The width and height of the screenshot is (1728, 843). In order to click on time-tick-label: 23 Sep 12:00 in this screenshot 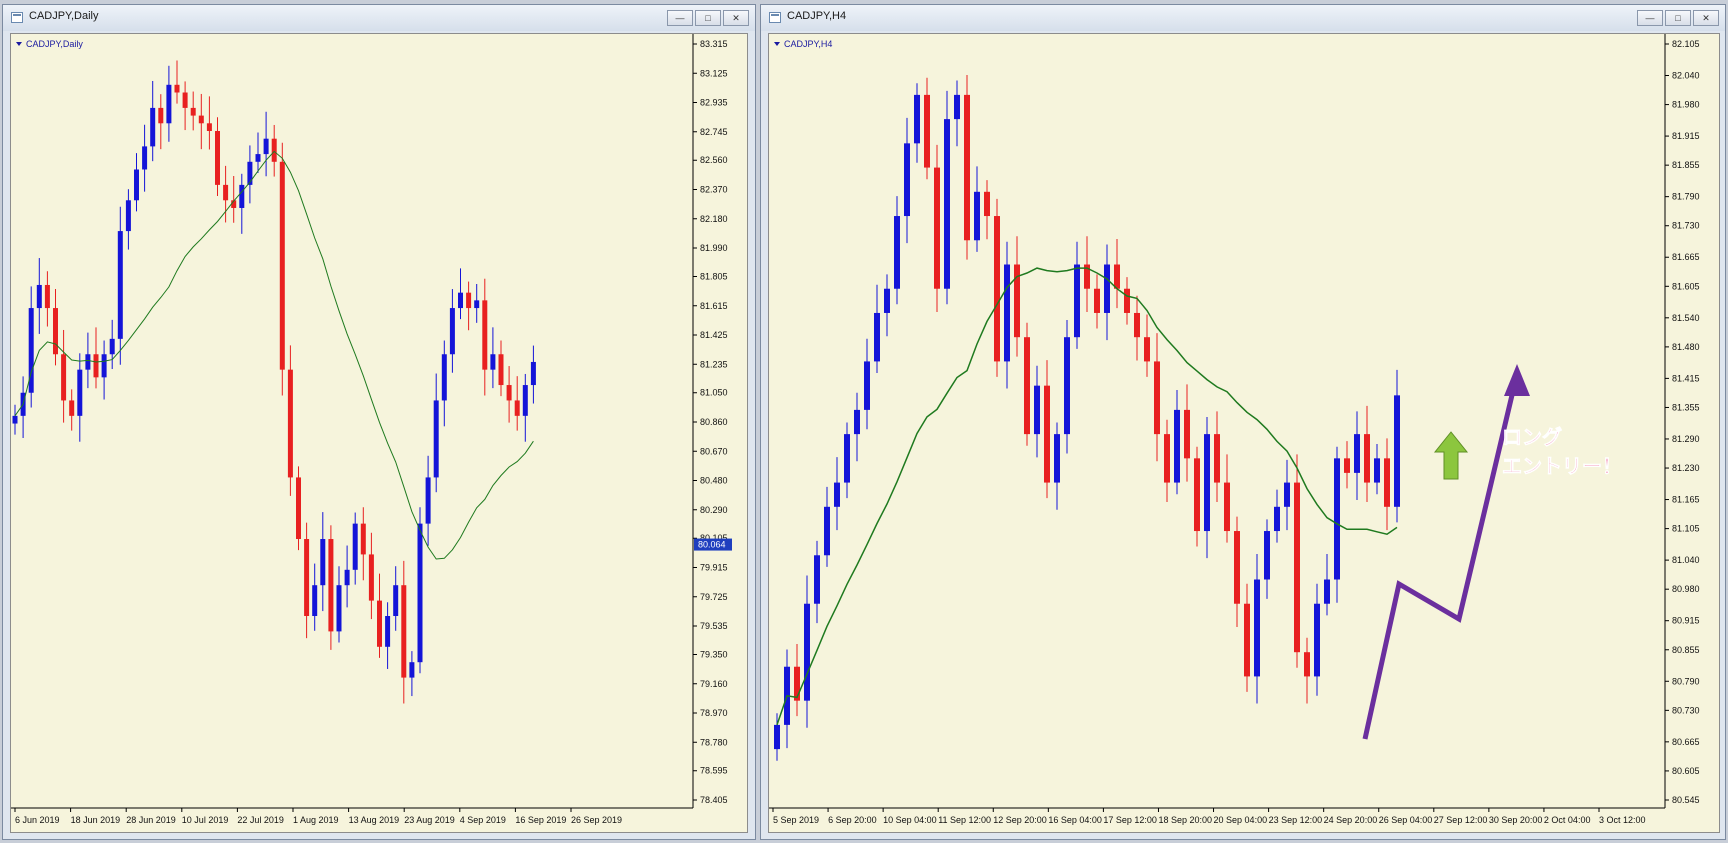, I will do `click(1296, 820)`.